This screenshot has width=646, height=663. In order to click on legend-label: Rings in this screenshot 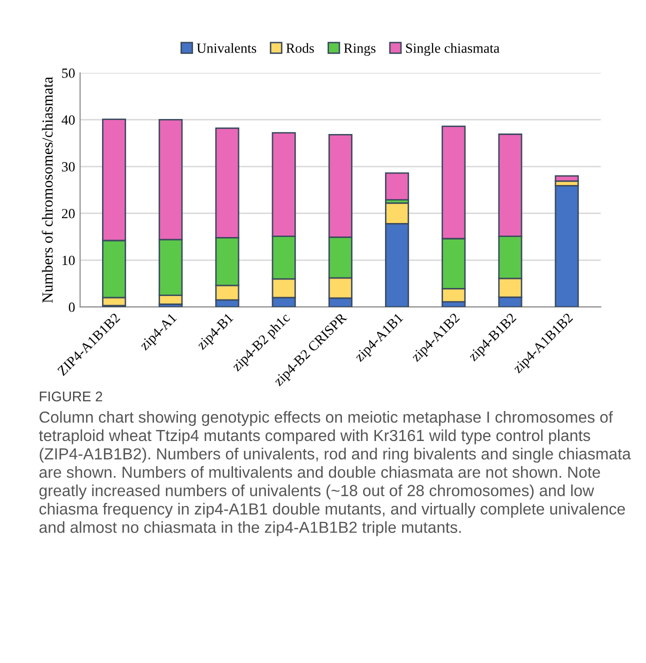, I will do `click(360, 50)`.